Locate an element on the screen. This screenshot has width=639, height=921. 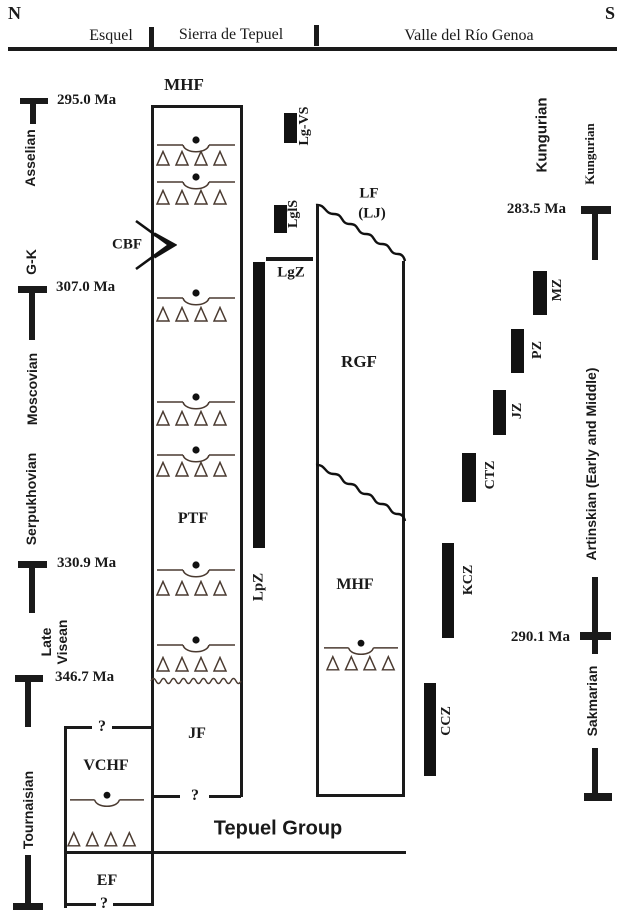
stage-moscovian-label: Moscovian is located at coordinates (32, 389).